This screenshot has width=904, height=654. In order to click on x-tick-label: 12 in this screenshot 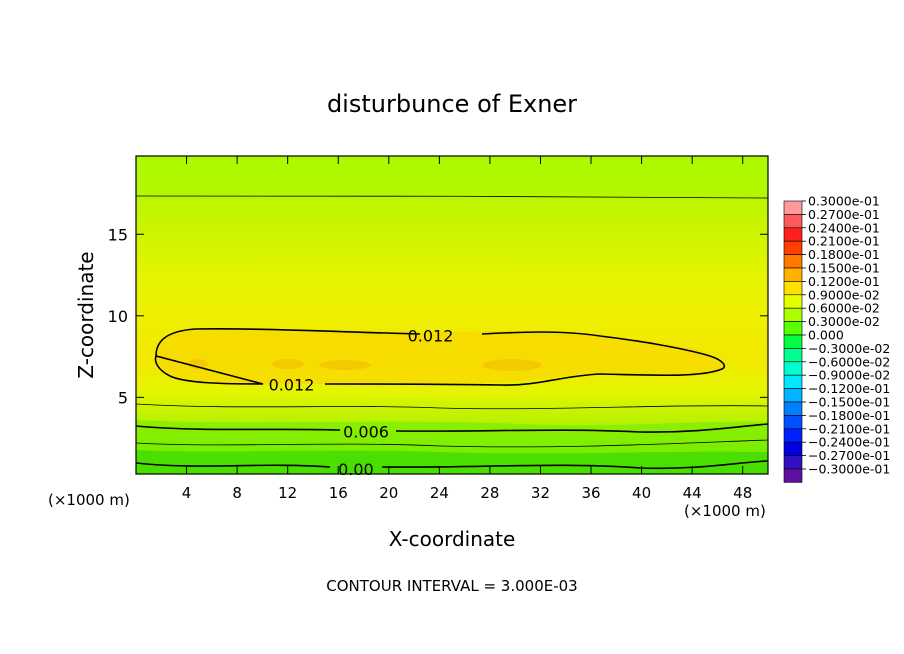, I will do `click(287, 493)`.